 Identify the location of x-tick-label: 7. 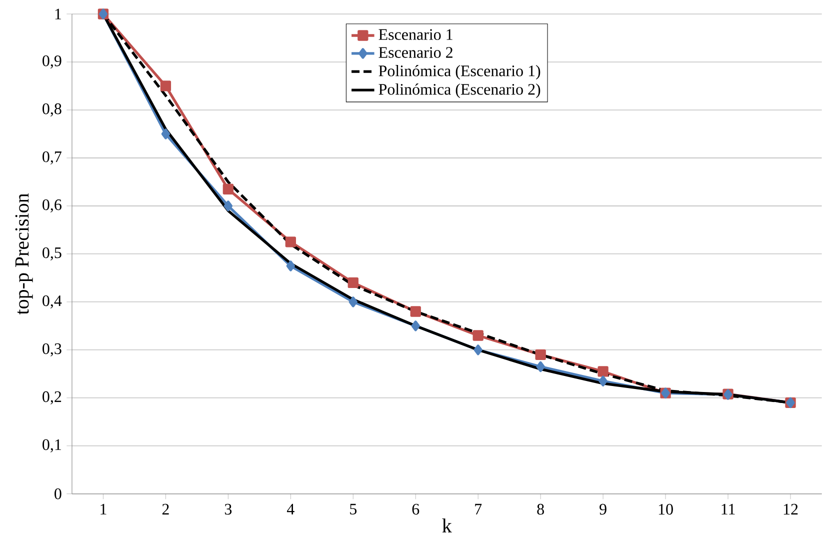
(478, 509).